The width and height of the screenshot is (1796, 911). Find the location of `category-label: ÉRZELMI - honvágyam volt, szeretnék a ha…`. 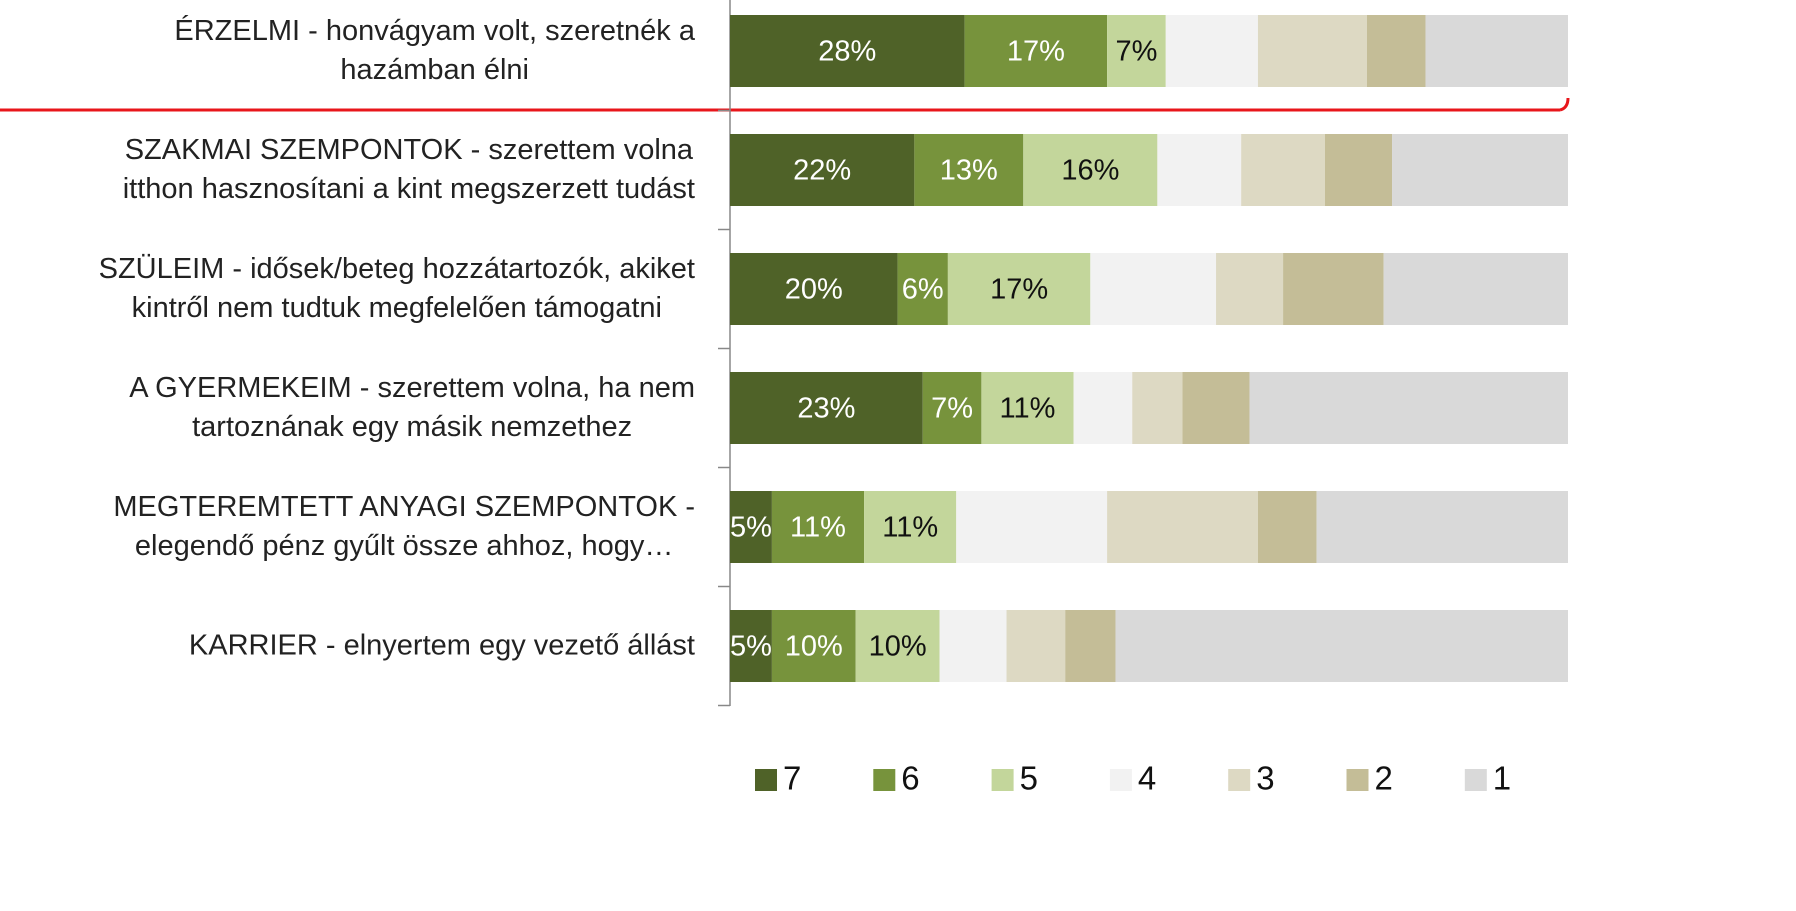

category-label: ÉRZELMI - honvágyam volt, szeretnék a ha… is located at coordinates (434, 51).